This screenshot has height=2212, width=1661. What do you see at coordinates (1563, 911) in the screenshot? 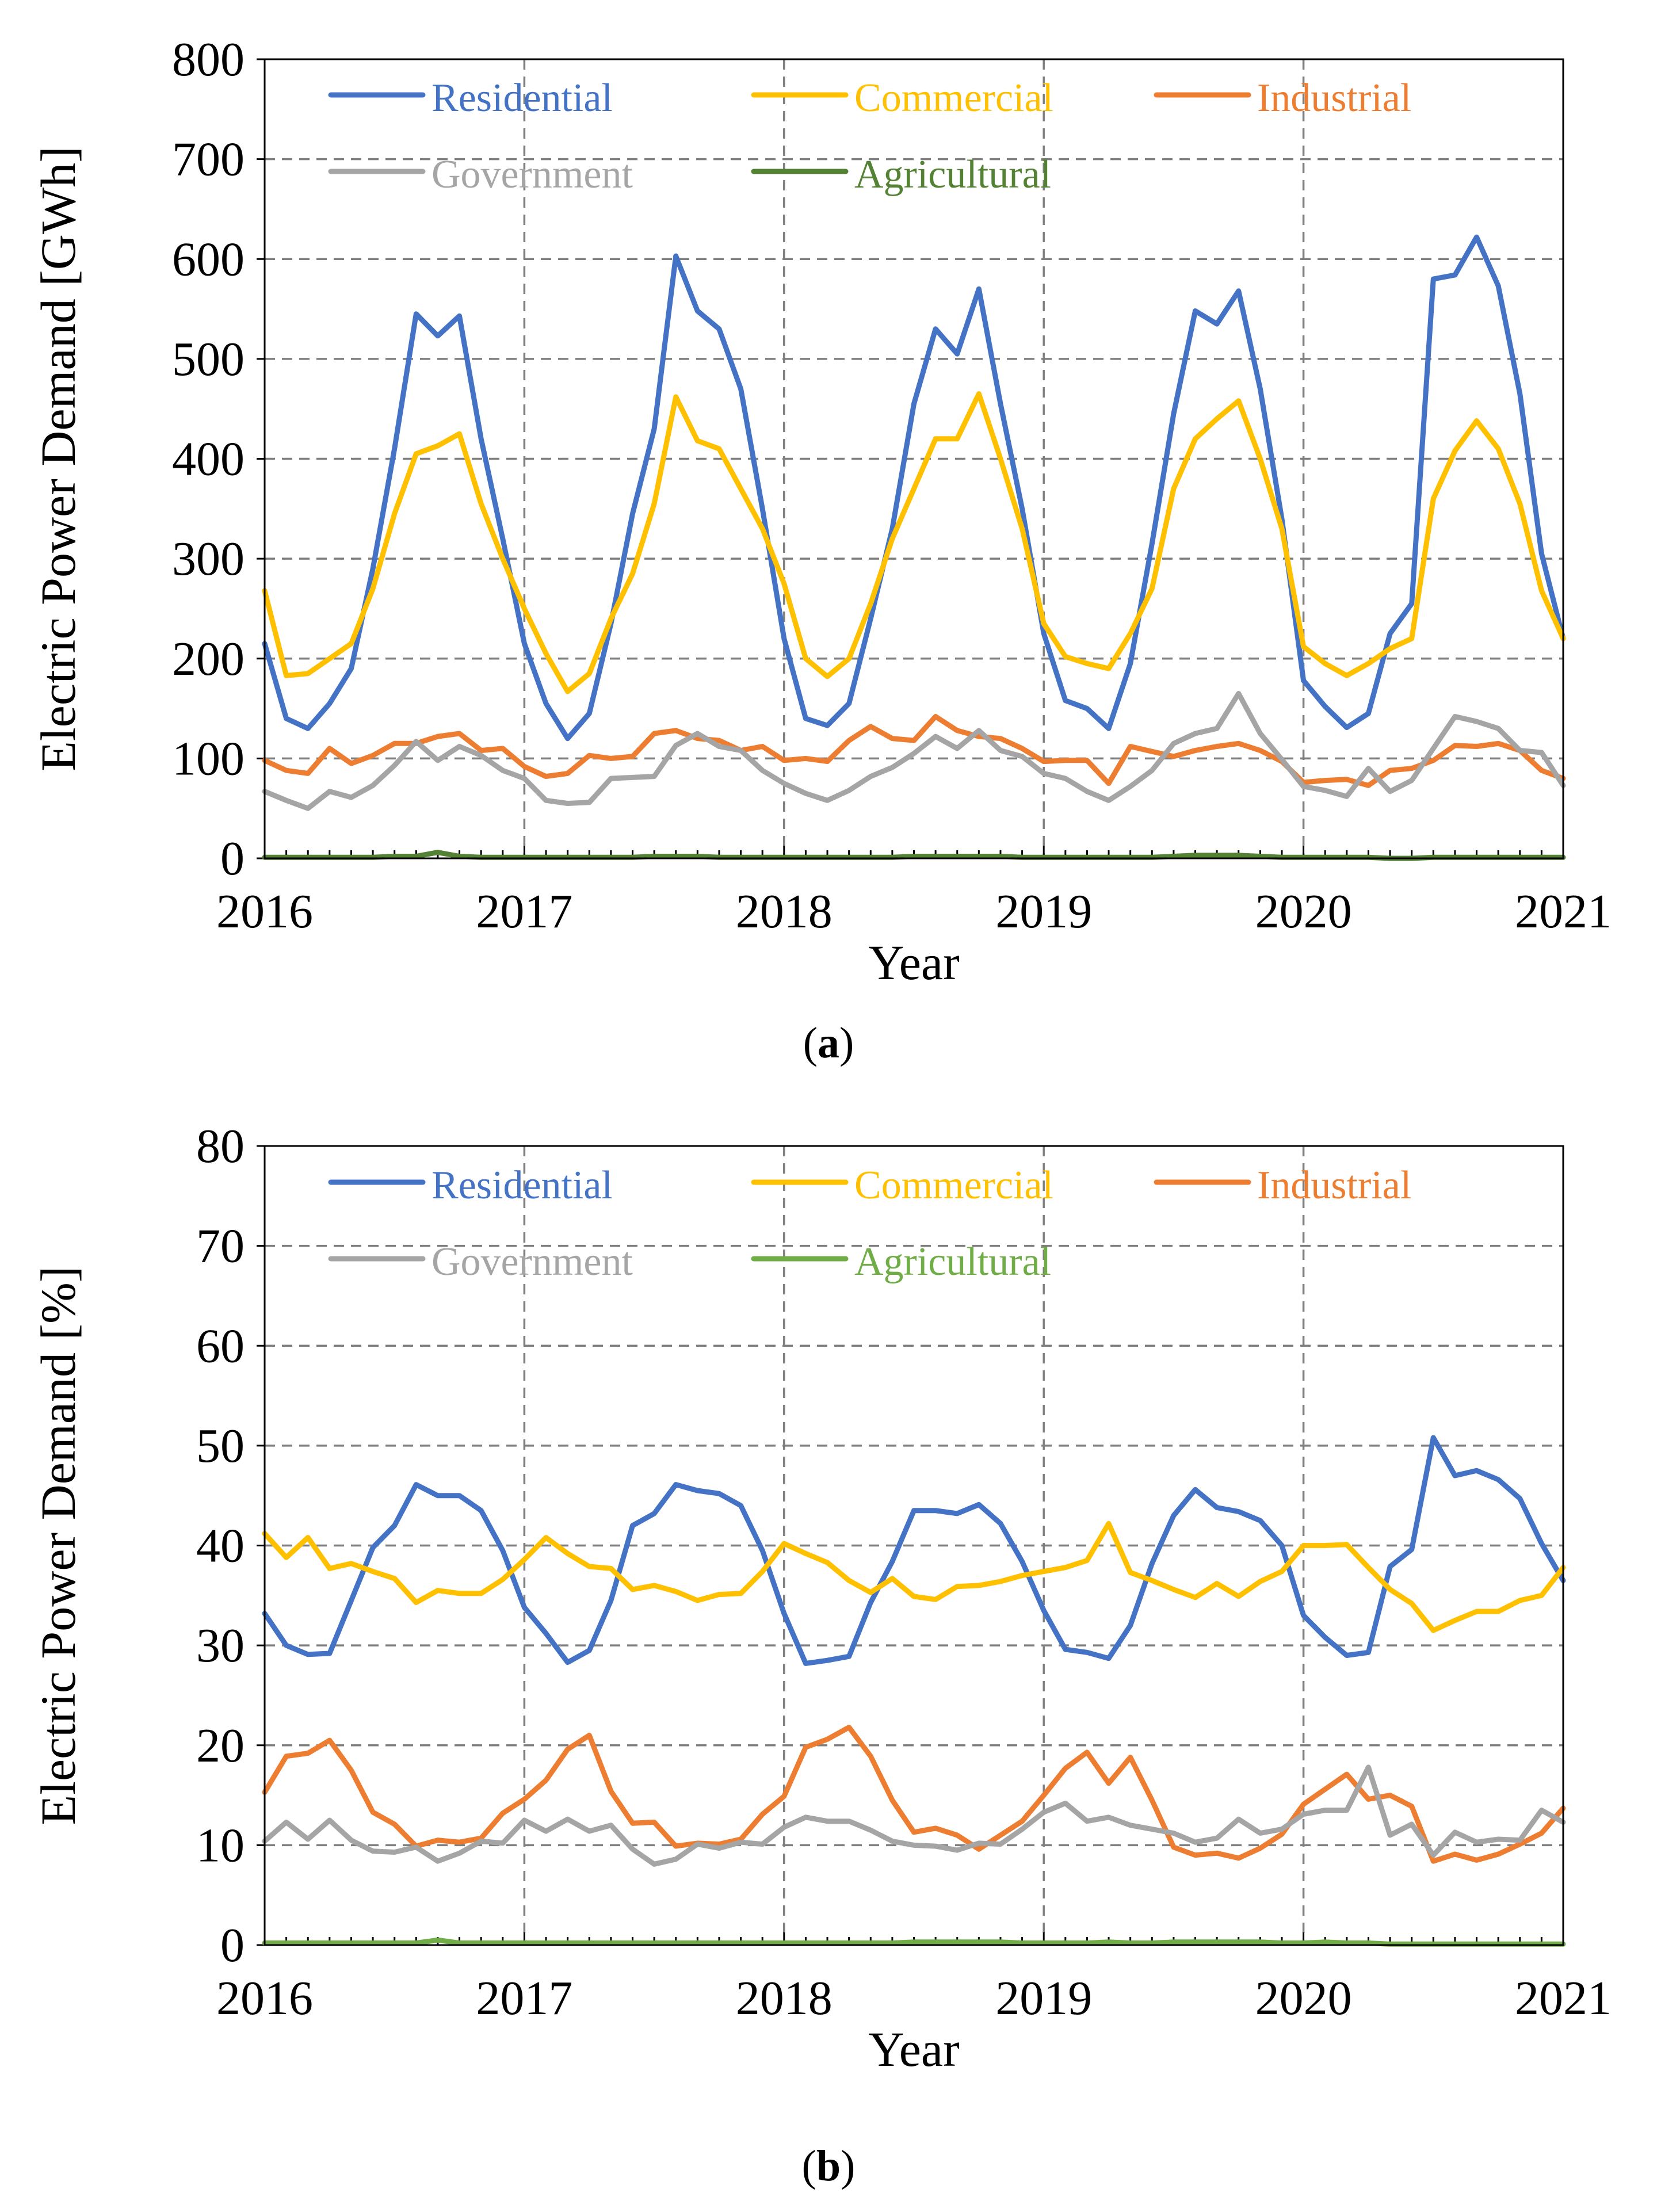
I see `x-tick-label-a: 2021` at bounding box center [1563, 911].